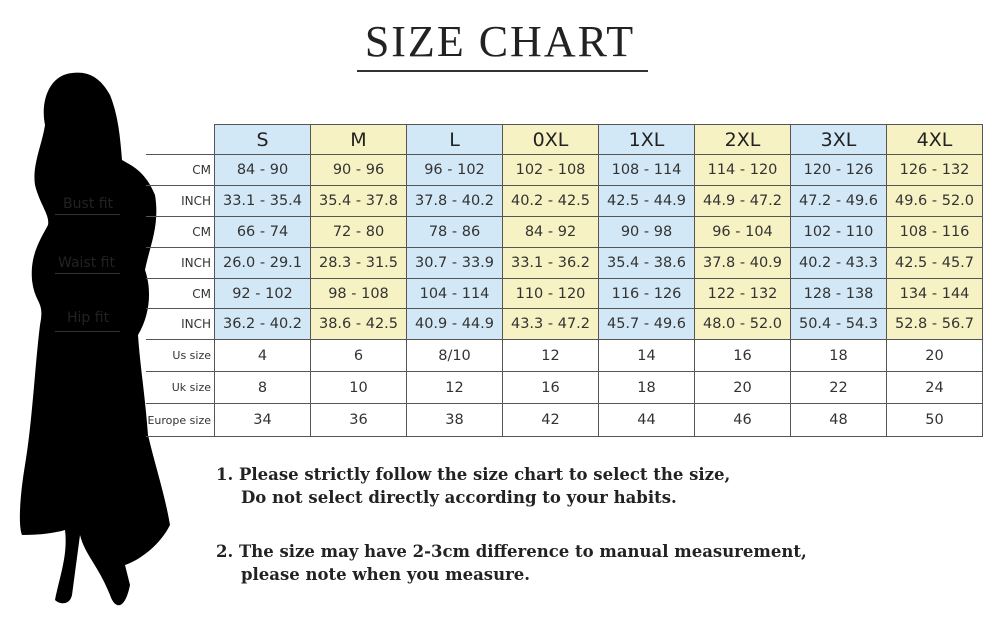 This screenshot has height=623, width=1000. Describe the element at coordinates (502, 71) in the screenshot. I see `title-underline` at that location.